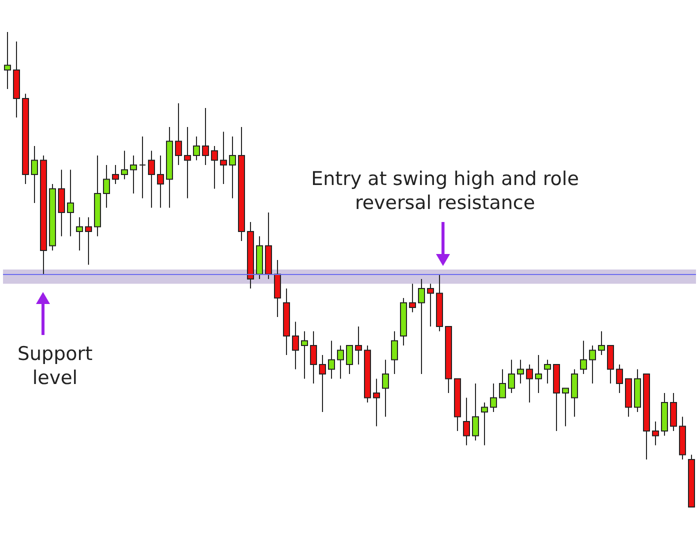 The image size is (700, 533). What do you see at coordinates (55, 366) in the screenshot?
I see `annotation: Support level` at bounding box center [55, 366].